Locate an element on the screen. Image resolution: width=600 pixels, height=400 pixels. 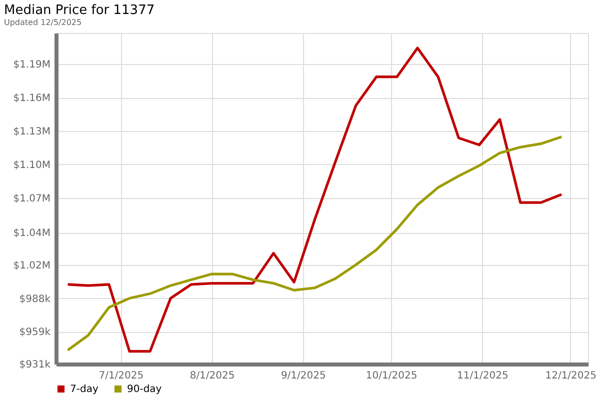
x-tick-label: 11/1/2025 is located at coordinates (482, 376).